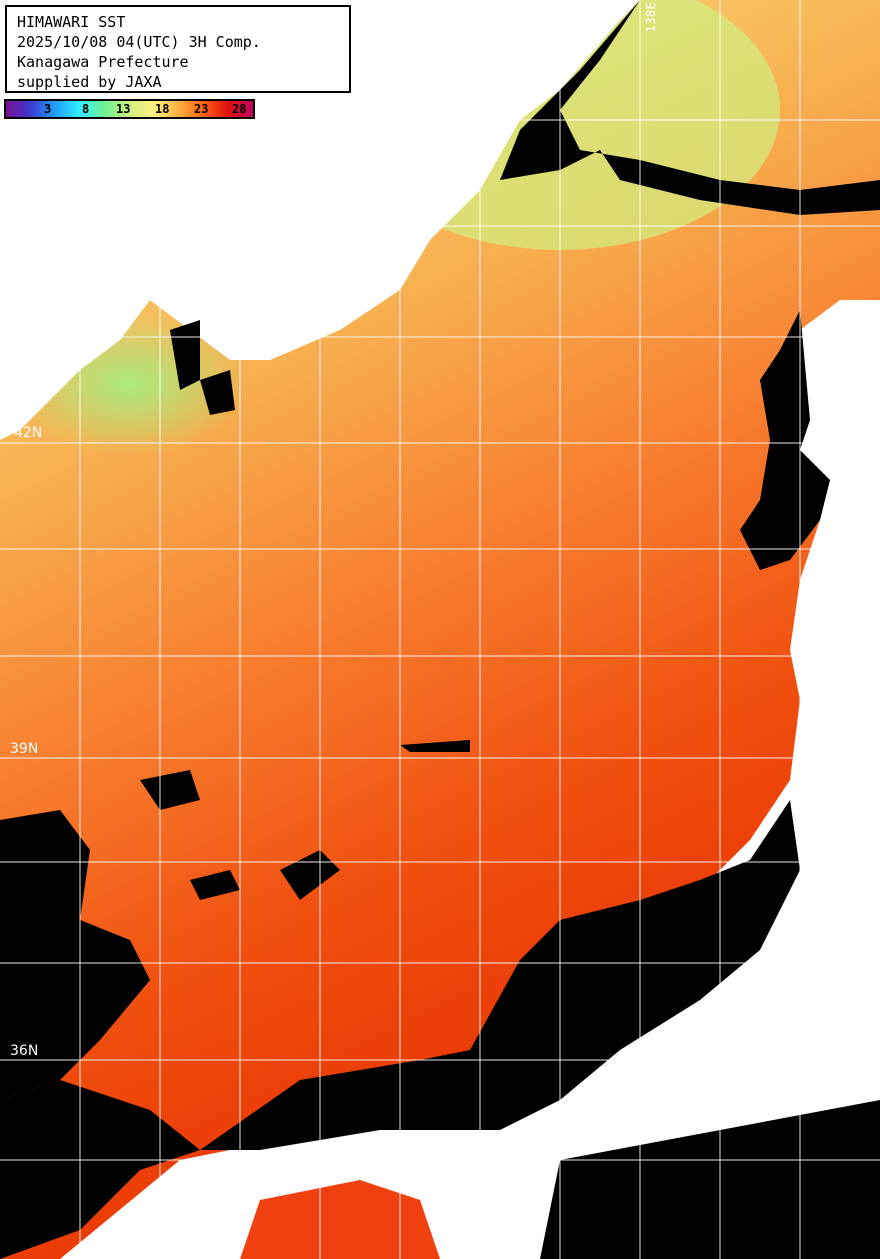  Describe the element at coordinates (89, 82) in the screenshot. I see `credit-label: supplied by JAXA` at that location.